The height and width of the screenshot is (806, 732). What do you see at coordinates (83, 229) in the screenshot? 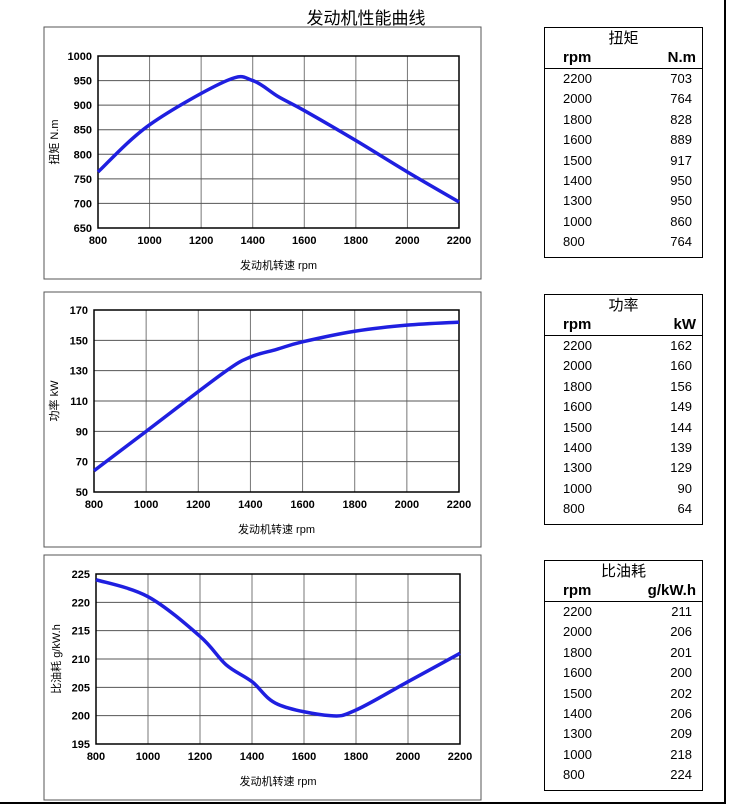
I see `y-tick-label: 650` at bounding box center [83, 229].